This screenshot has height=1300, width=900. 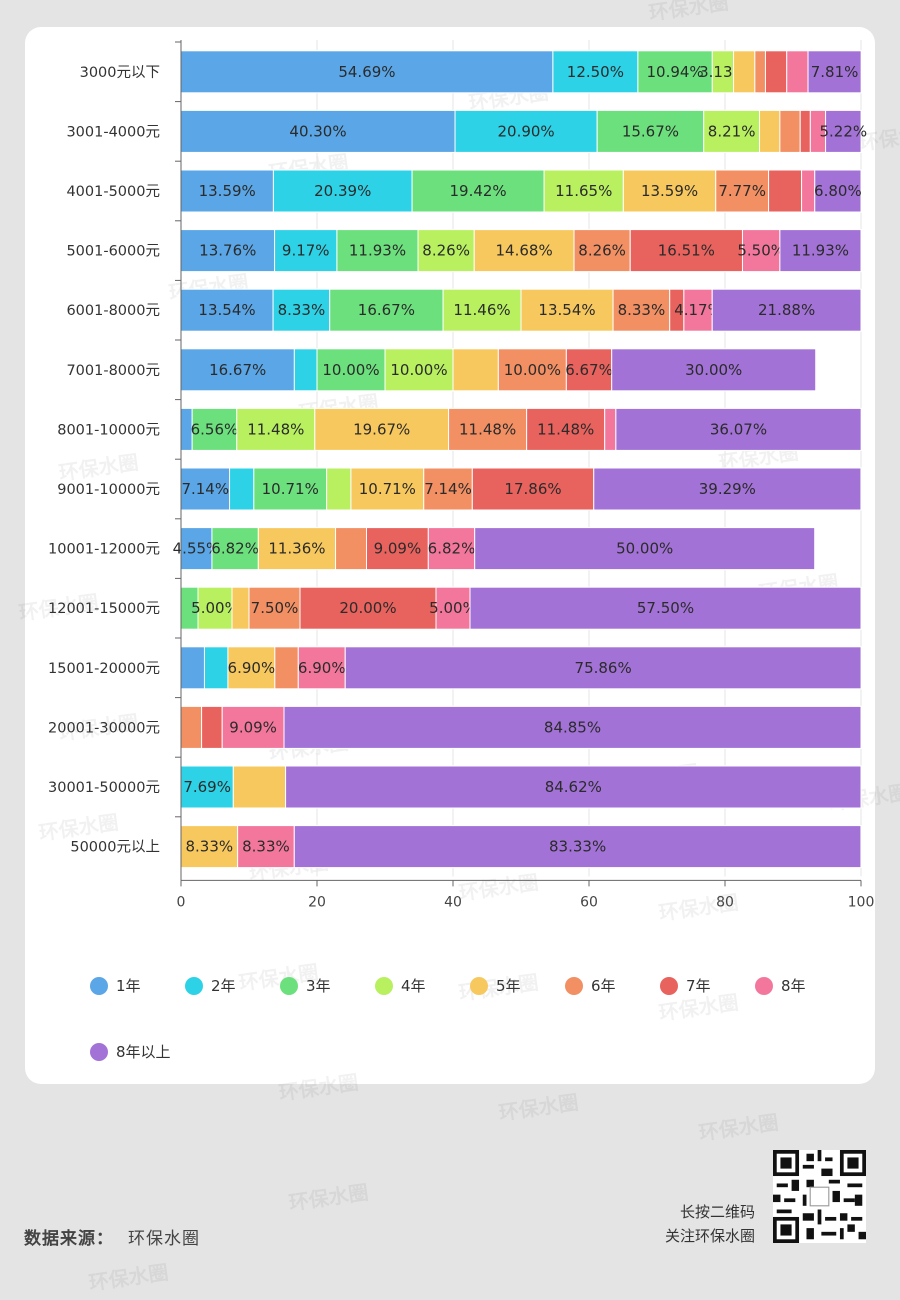 What do you see at coordinates (590, 985) in the screenshot?
I see `legend-item: 6年` at bounding box center [590, 985].